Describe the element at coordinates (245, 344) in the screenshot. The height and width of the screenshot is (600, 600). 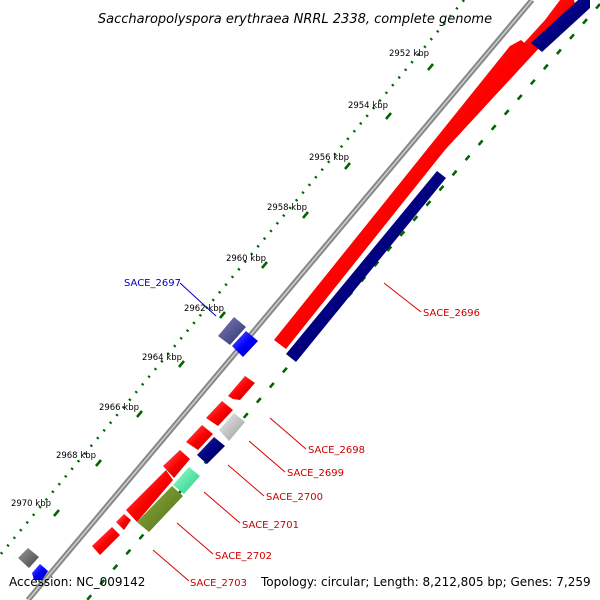
I see `gene-sace-2697-blue` at that location.